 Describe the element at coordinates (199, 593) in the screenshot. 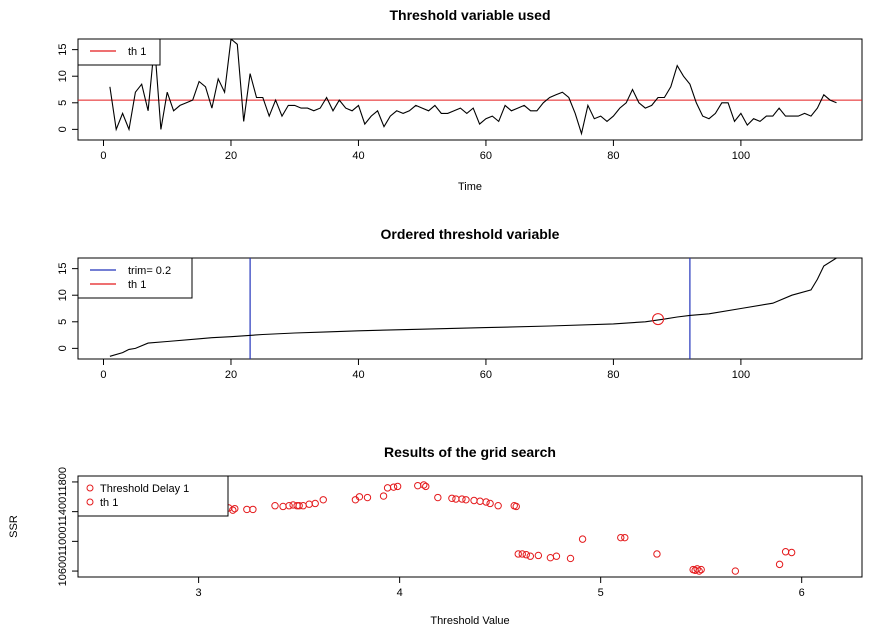

I see `x-tick-label: 3` at that location.